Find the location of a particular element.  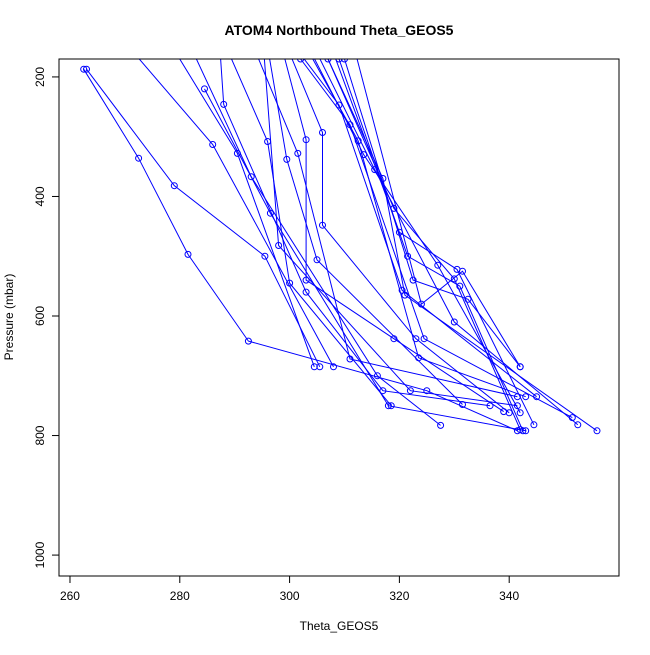

y-tick-label: 200 is located at coordinates (40, 77).